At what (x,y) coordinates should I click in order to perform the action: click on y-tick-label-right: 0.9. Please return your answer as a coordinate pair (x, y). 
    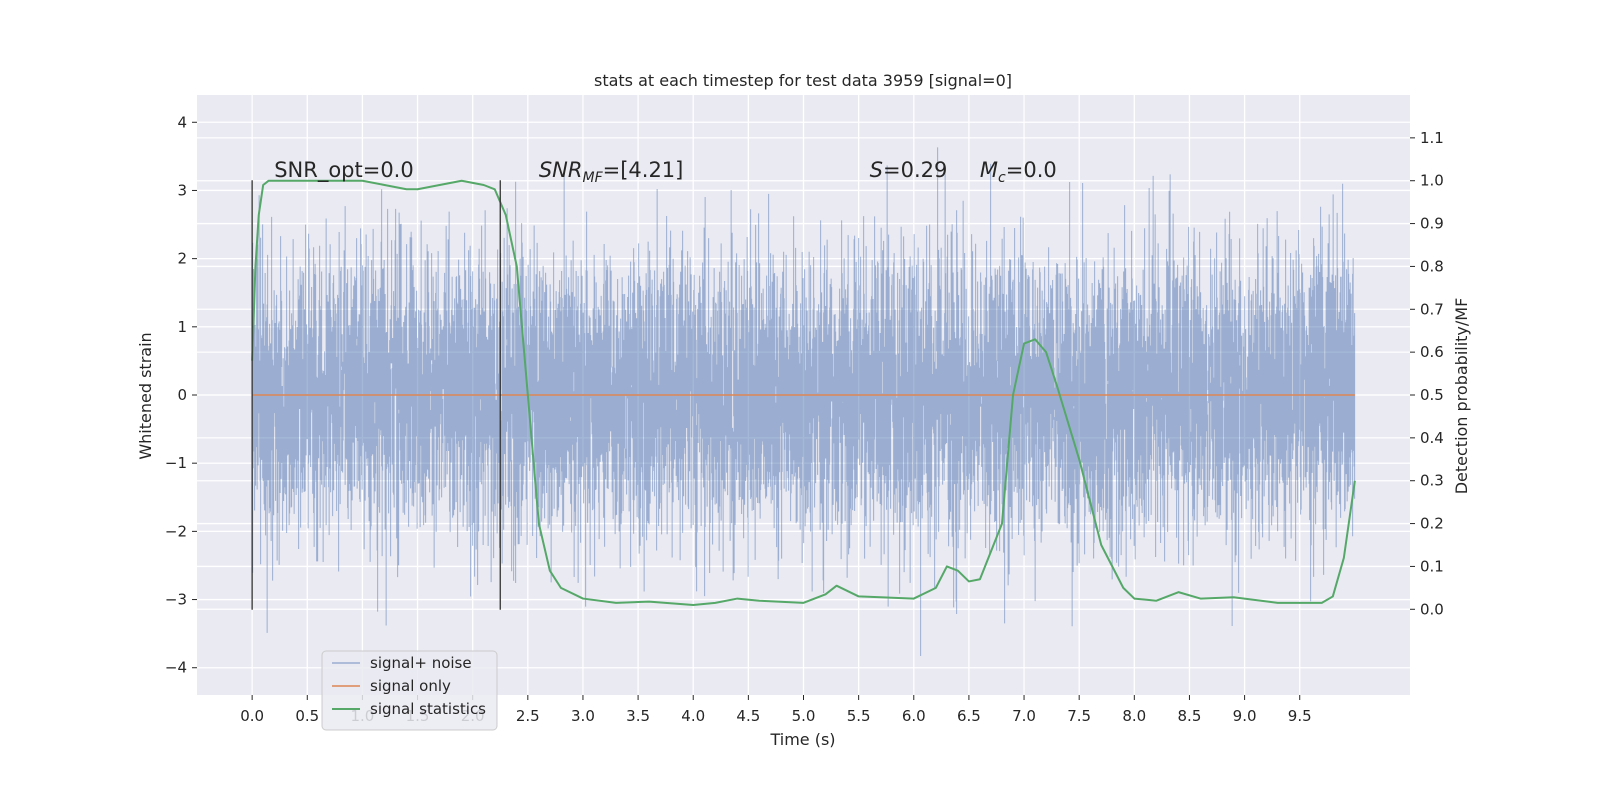
    Looking at the image, I should click on (1432, 224).